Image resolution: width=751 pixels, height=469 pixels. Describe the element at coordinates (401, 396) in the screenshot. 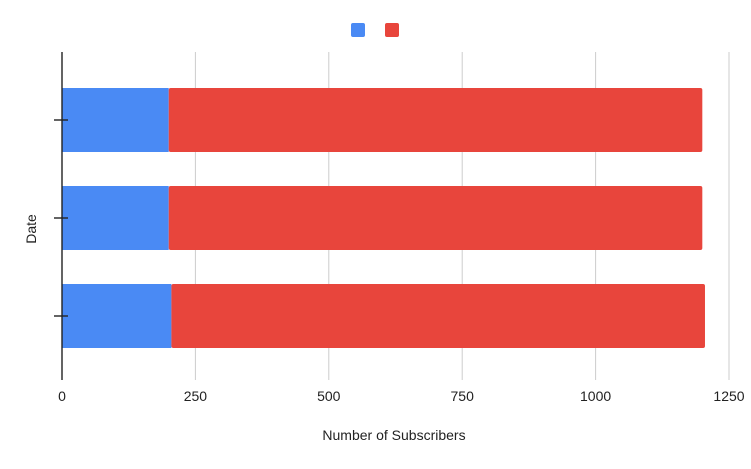

I see `x-tick-labels: 0 250 500 750 1000 1250` at that location.